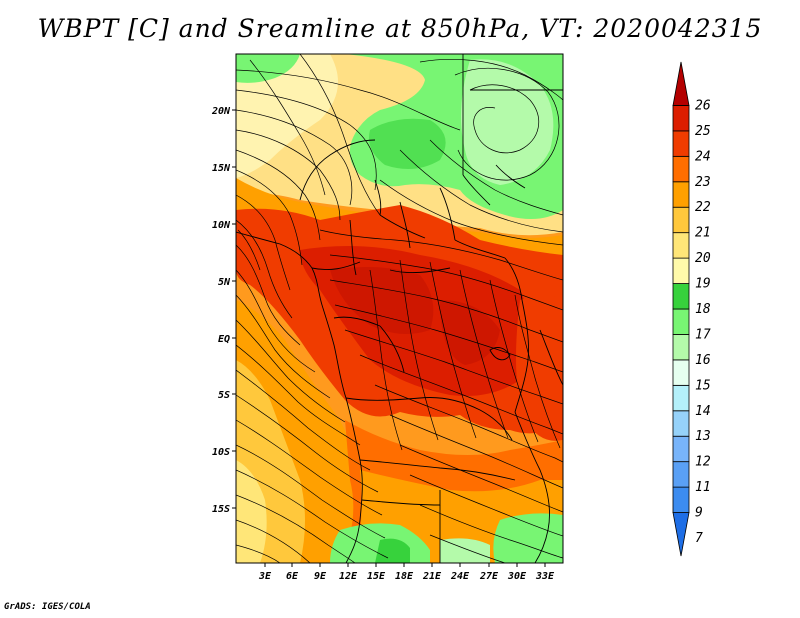  Describe the element at coordinates (703, 156) in the screenshot. I see `colorbar-label: 24` at that location.